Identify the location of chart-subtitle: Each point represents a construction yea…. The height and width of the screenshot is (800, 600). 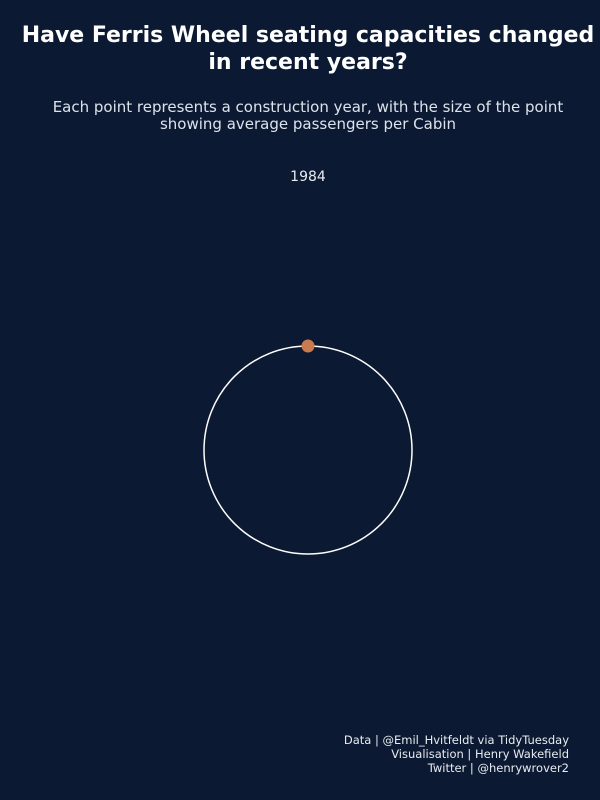
(300, 116).